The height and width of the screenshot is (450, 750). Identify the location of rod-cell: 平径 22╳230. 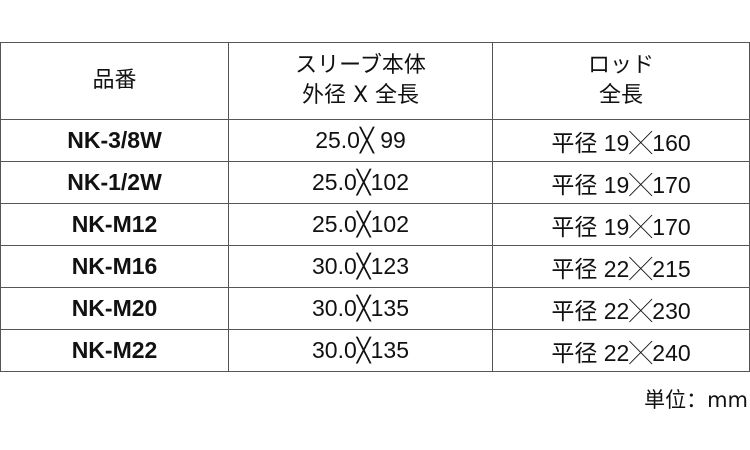
(621, 308).